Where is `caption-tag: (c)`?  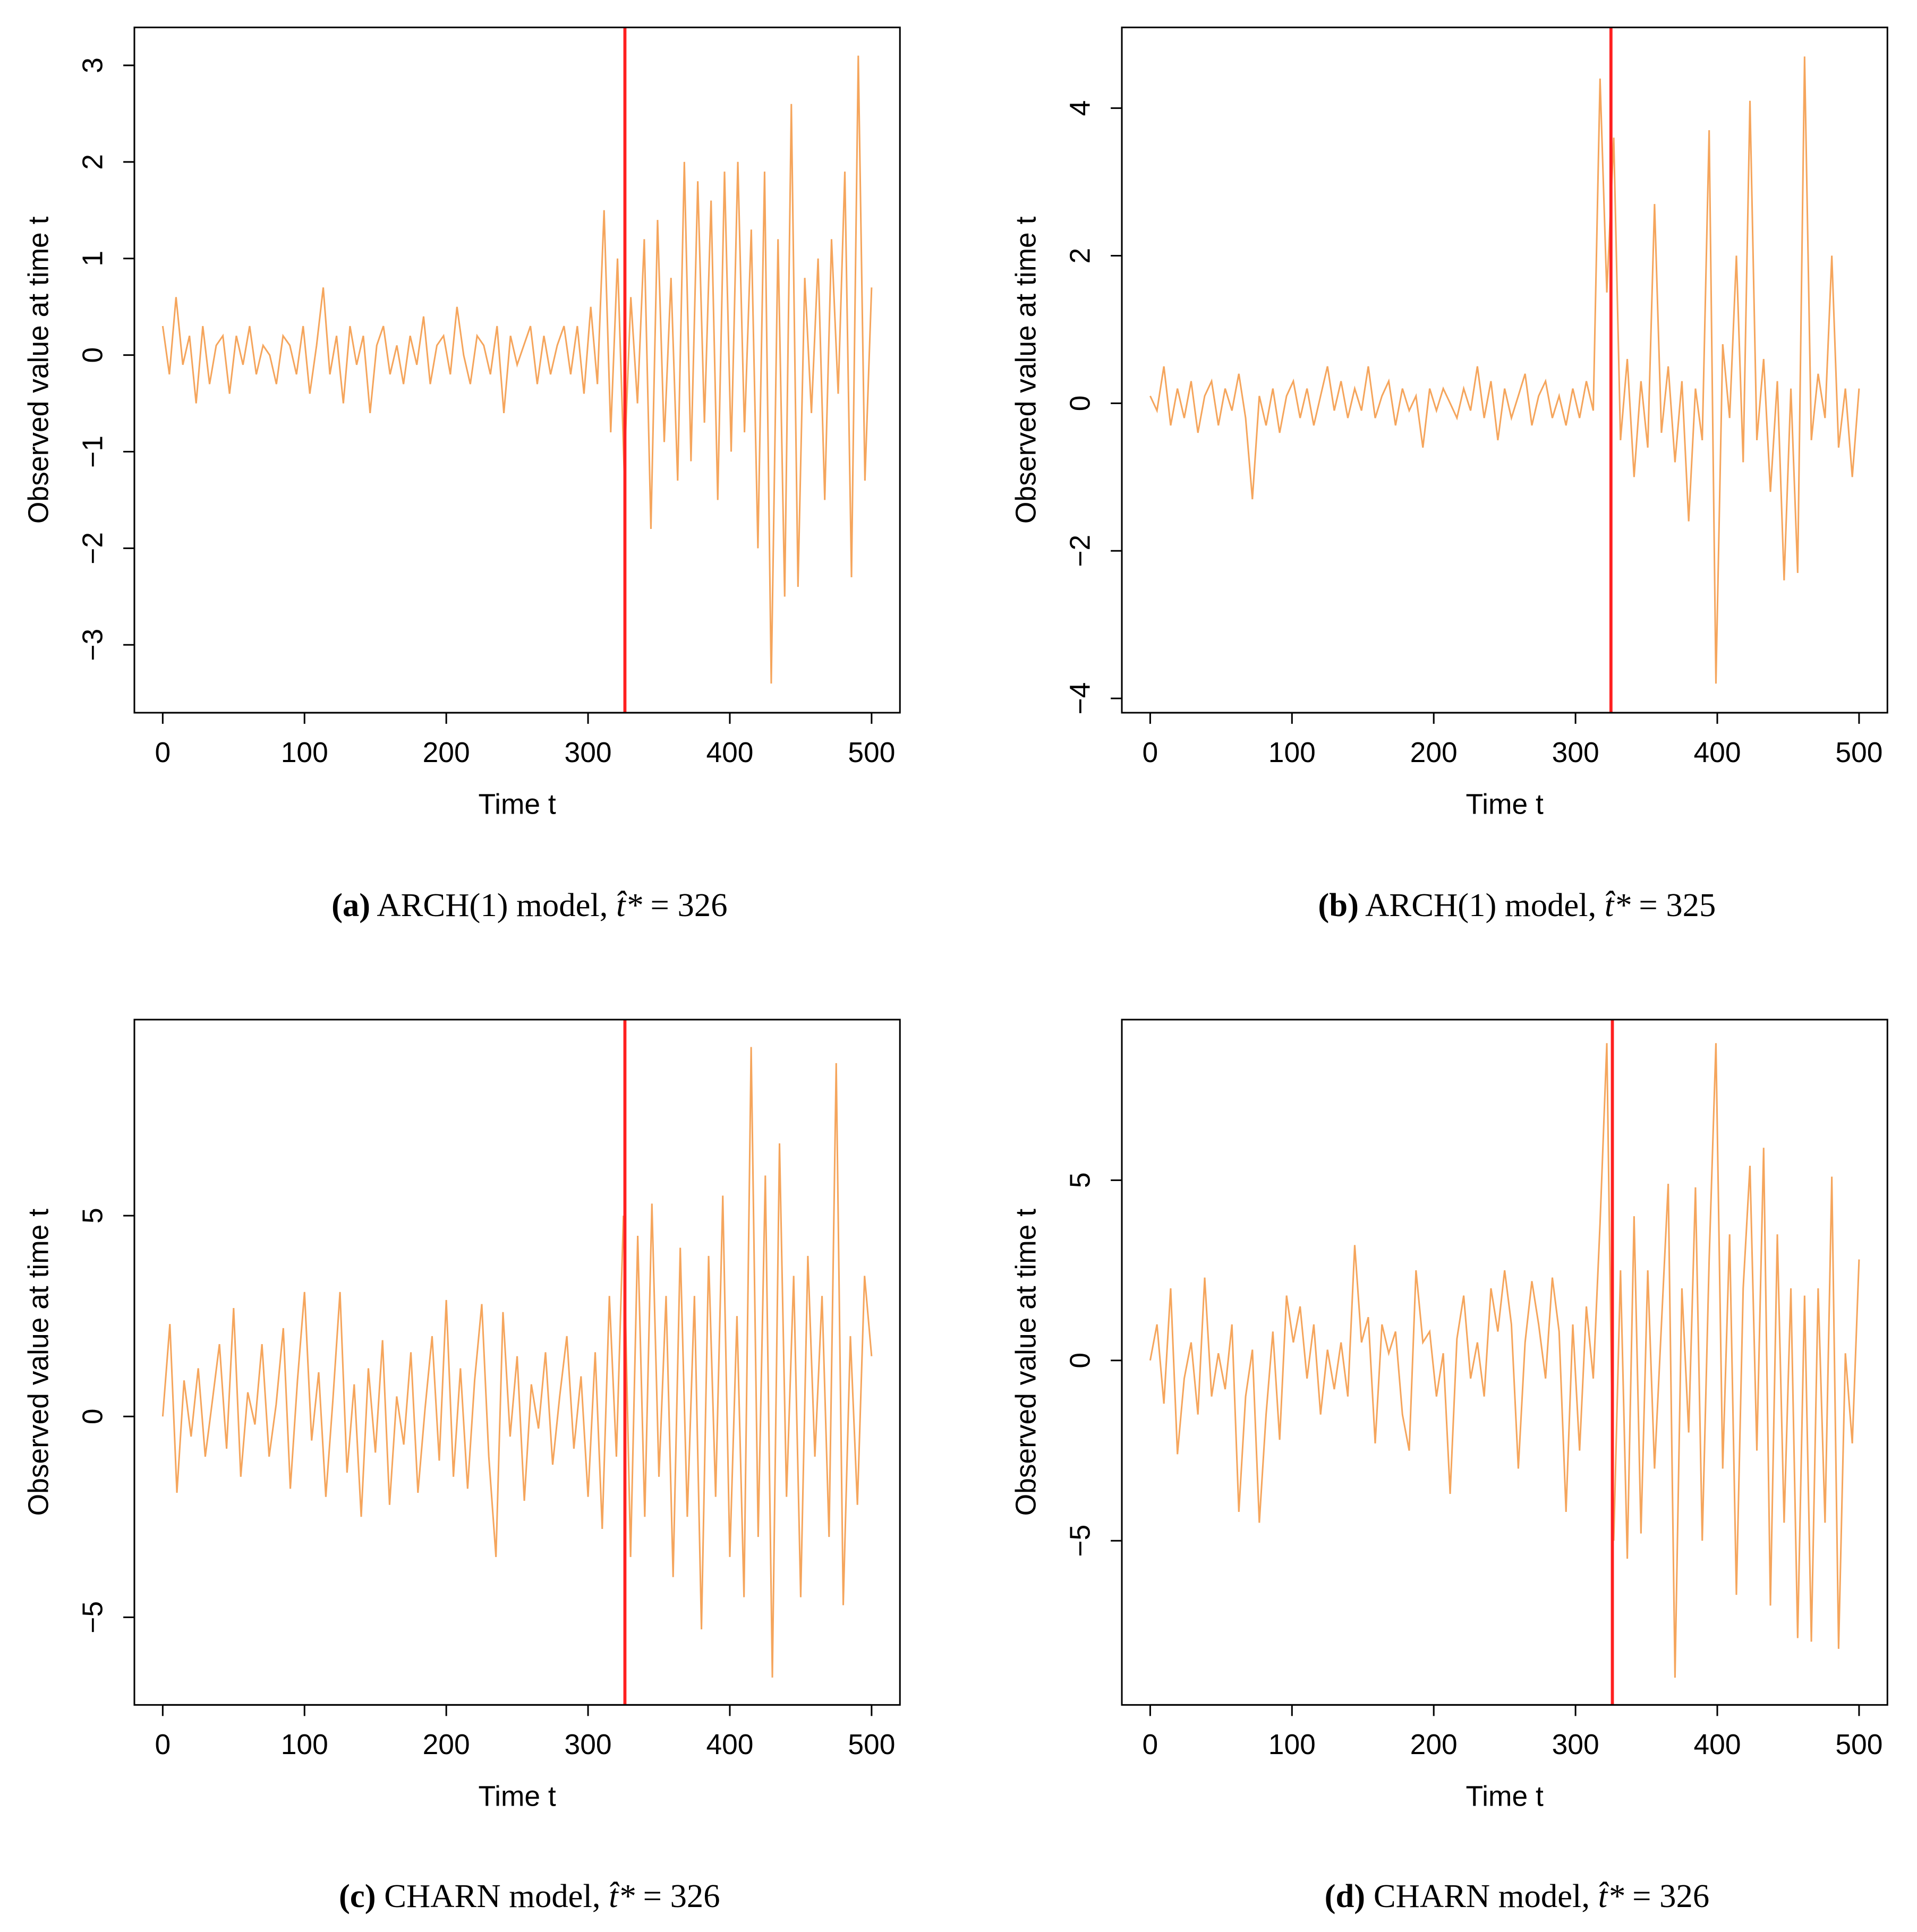
caption-tag: (c) is located at coordinates (357, 1895).